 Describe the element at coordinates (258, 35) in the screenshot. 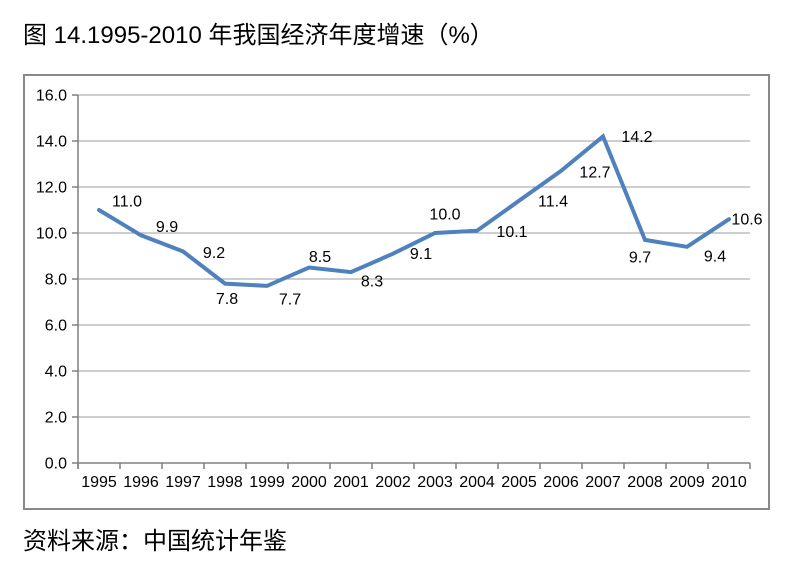

I see `chart-title: 图 14.1995-2010 年我国经济年度增速（%）` at that location.